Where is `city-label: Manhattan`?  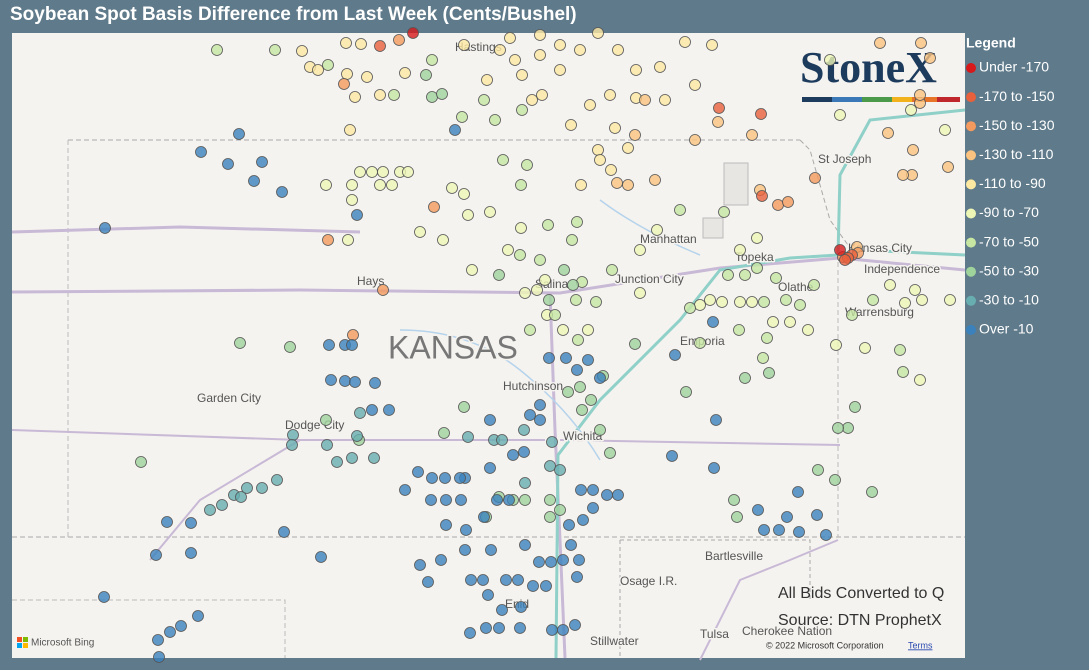
city-label: Manhattan is located at coordinates (668, 239).